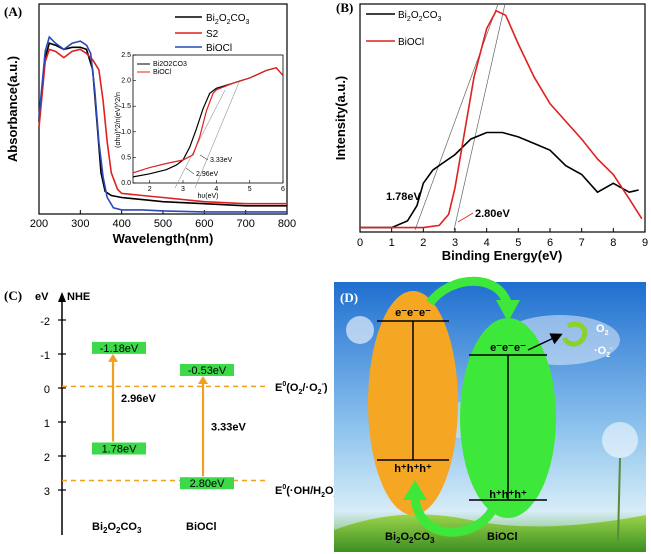 The height and width of the screenshot is (554, 651). What do you see at coordinates (165, 415) in the screenshot?
I see `panel-c-content: -1.18eV 1.78eV 2.96eV -0.53eV 2.80eV 3.33eV` at bounding box center [165, 415].